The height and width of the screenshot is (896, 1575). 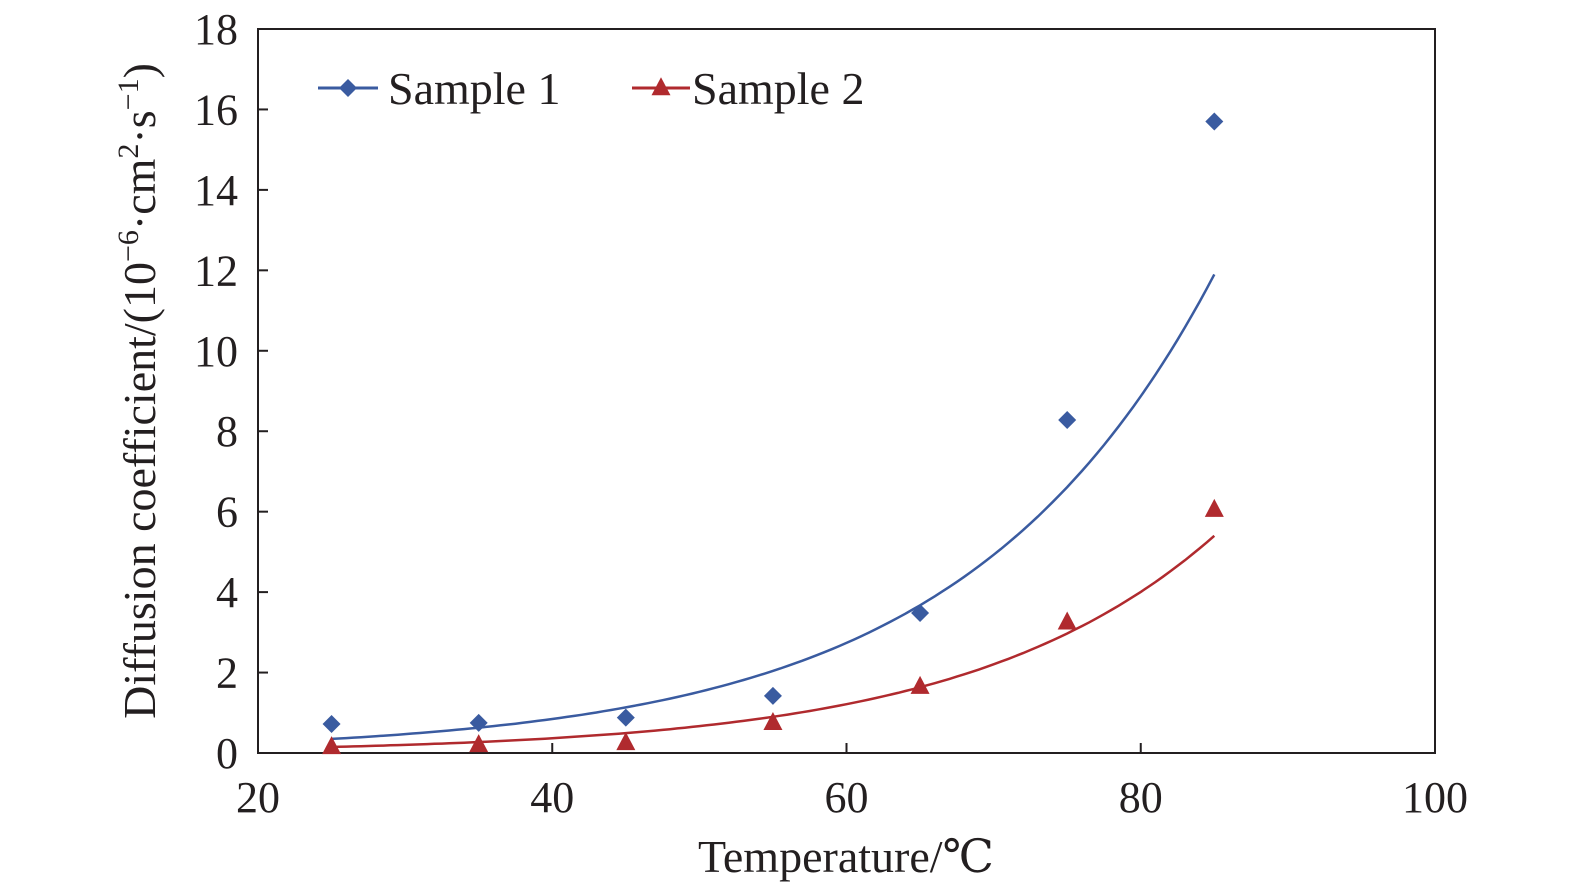 What do you see at coordinates (128, 246) in the screenshot?
I see `y-axis-title-exp1: −6` at bounding box center [128, 246].